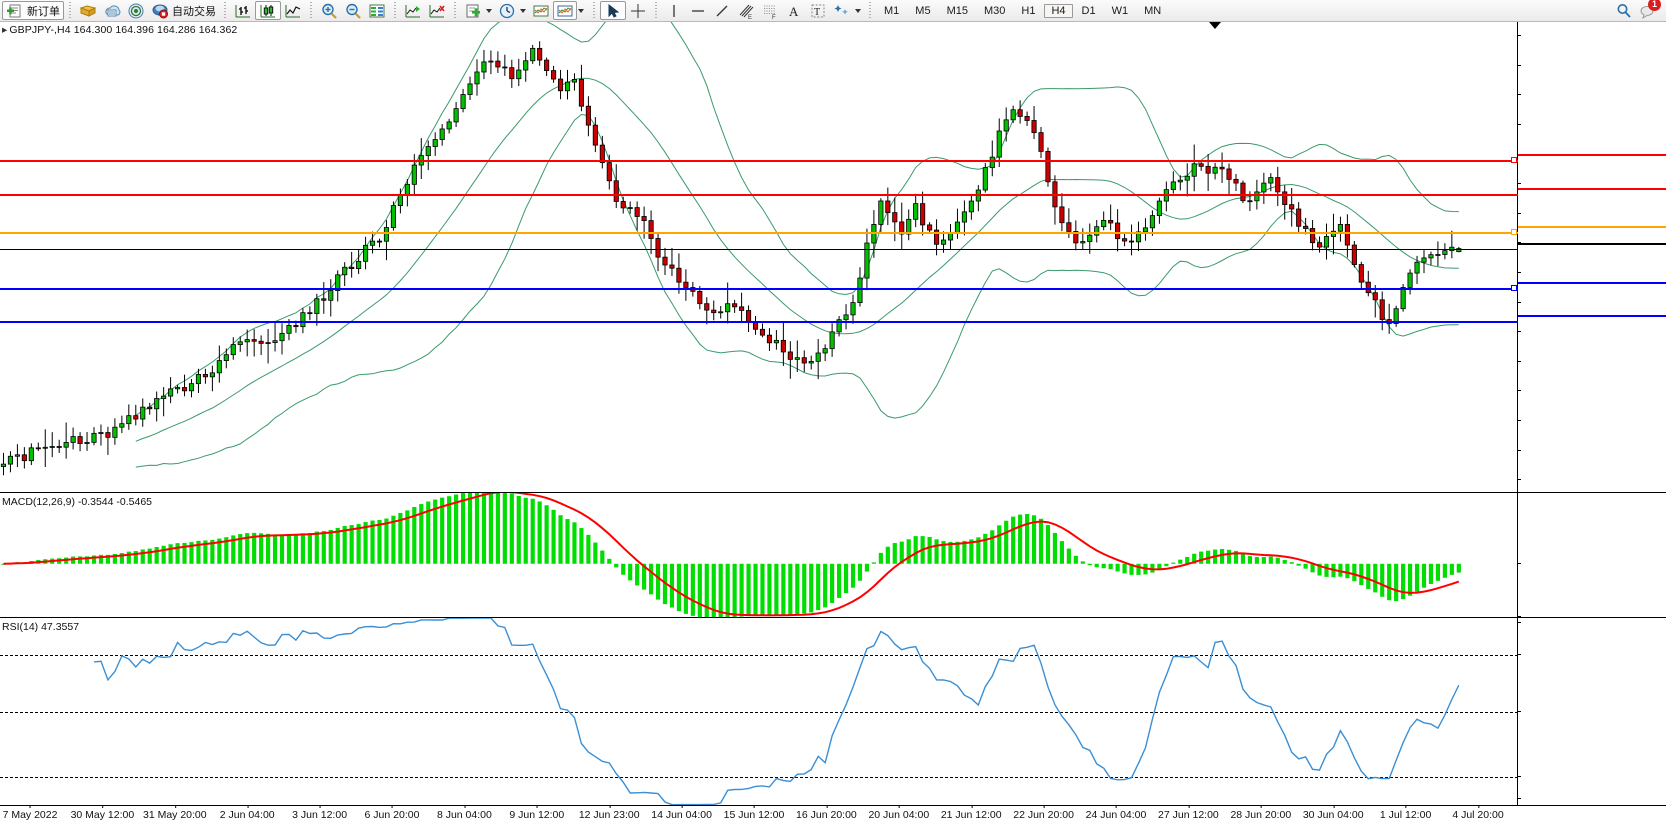  What do you see at coordinates (1215, 25) in the screenshot?
I see `chart-scroll-marker-icon` at bounding box center [1215, 25].